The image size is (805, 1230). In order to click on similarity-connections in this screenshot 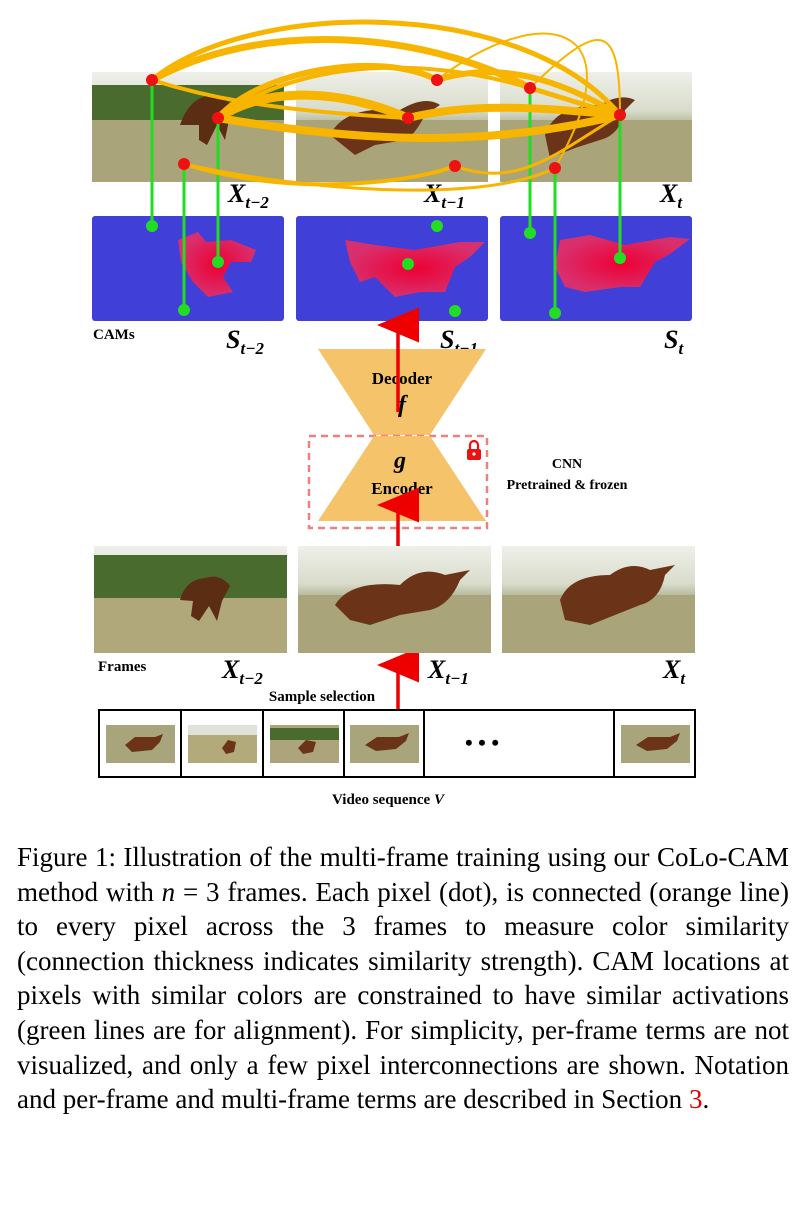, I will do `click(386, 105)`.